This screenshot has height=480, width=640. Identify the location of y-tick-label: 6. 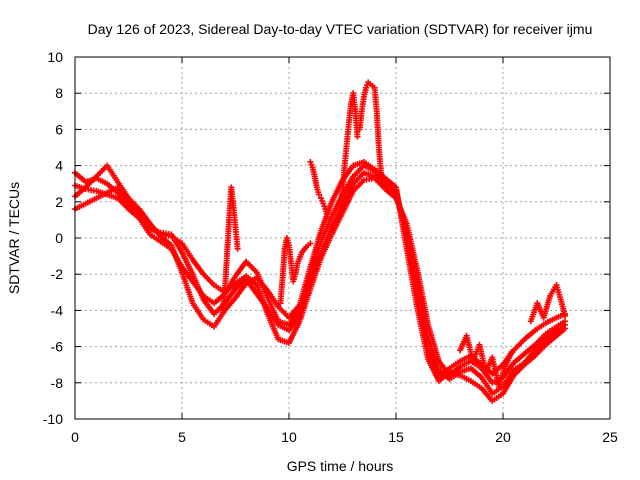
(59, 129).